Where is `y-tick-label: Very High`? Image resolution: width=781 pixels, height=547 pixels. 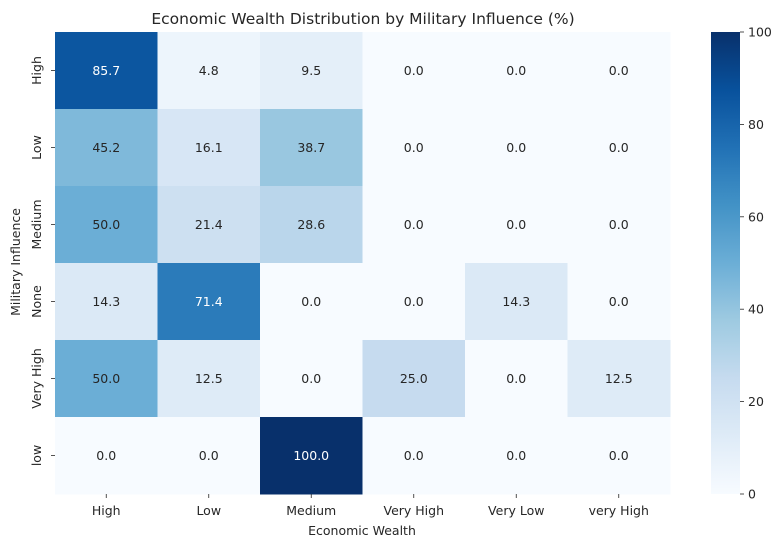
y-tick-label: Very High is located at coordinates (36, 378).